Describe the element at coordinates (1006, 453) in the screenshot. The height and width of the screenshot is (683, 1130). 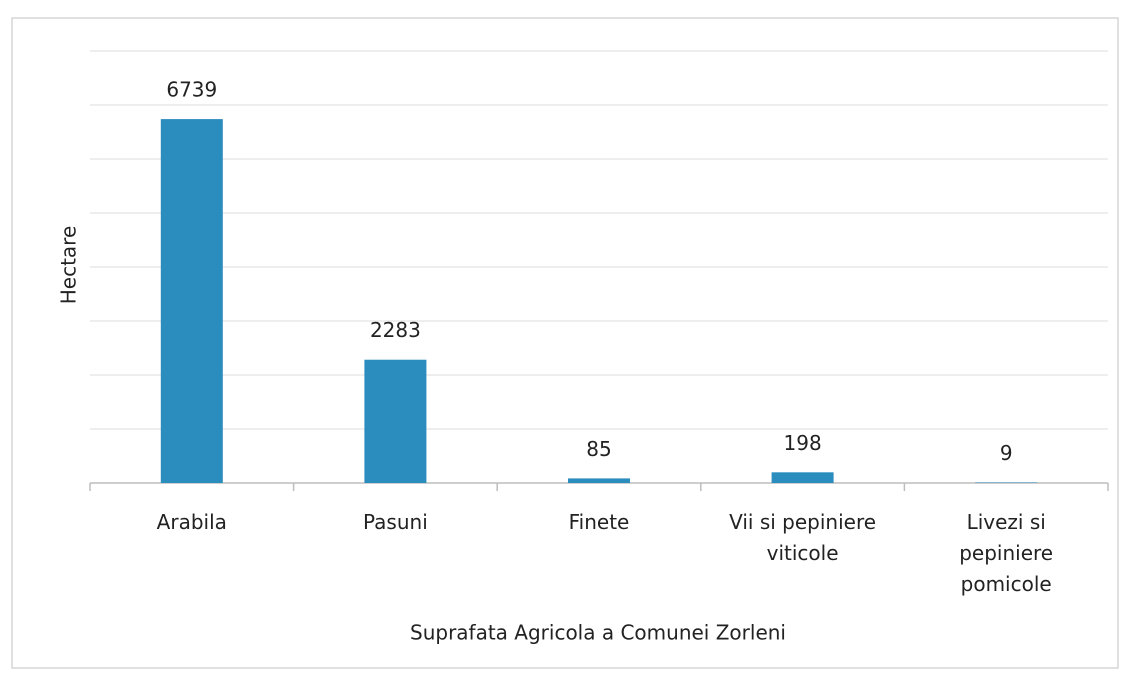
I see `data-label: 9` at that location.